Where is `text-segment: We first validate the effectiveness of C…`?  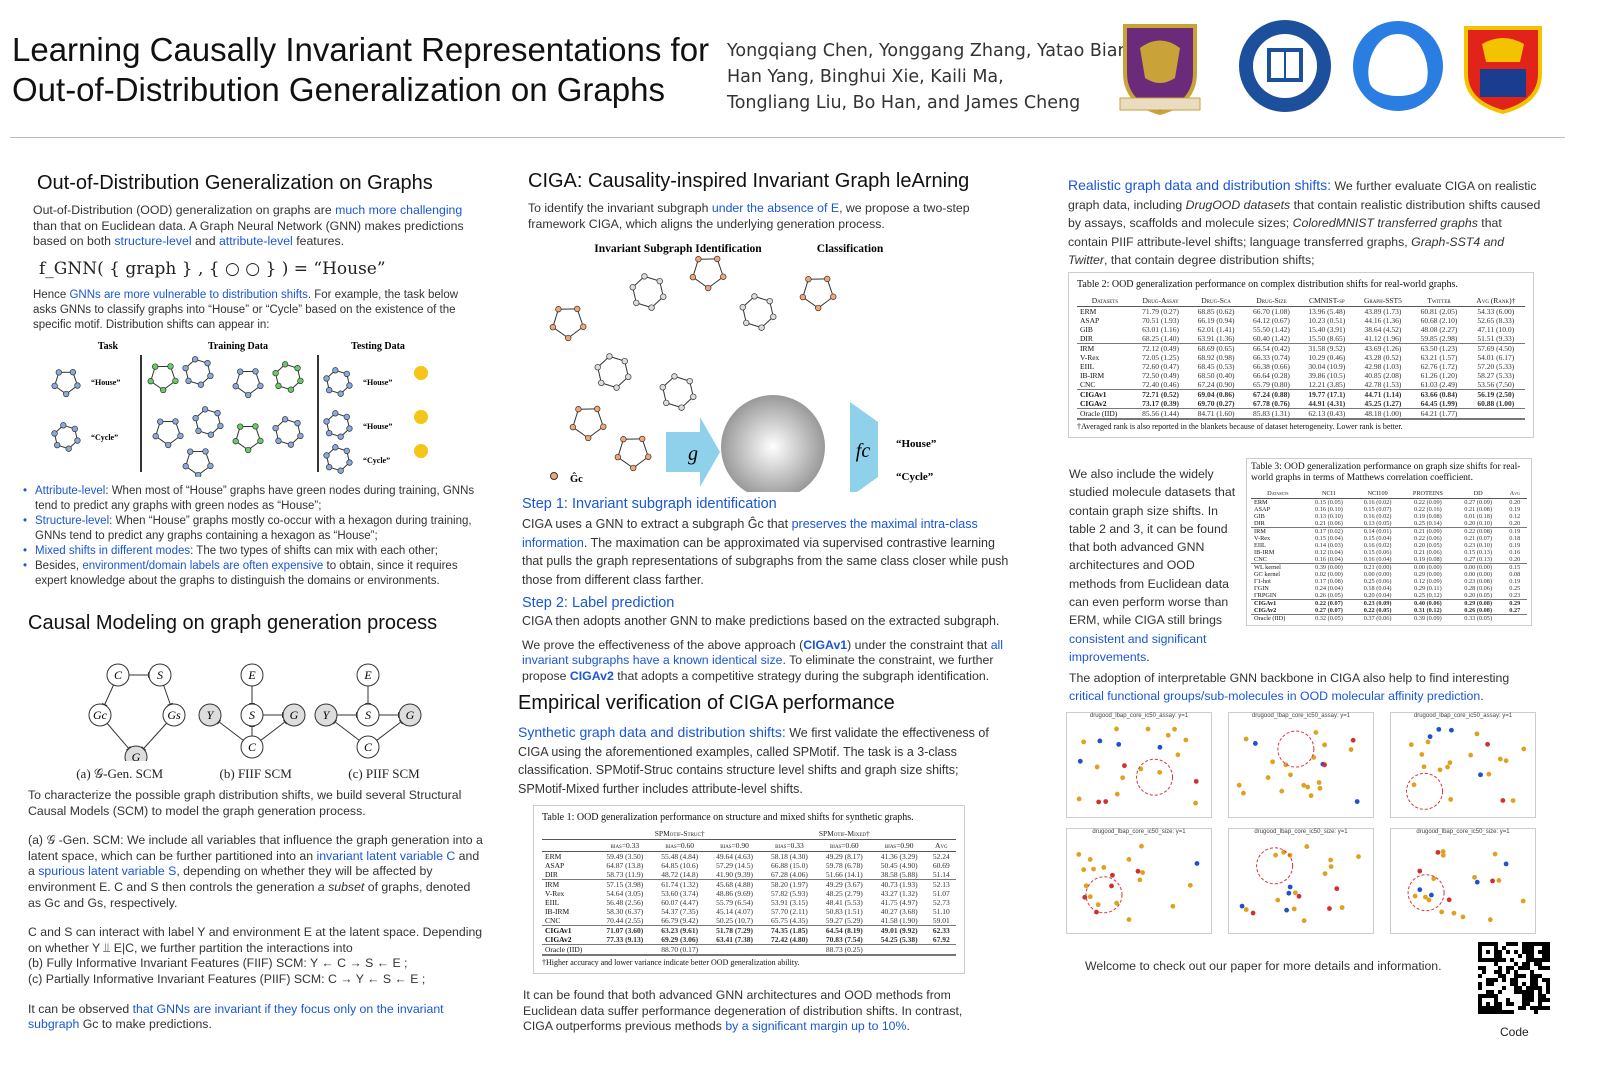 text-segment: We first validate the effectiveness of C… is located at coordinates (753, 761).